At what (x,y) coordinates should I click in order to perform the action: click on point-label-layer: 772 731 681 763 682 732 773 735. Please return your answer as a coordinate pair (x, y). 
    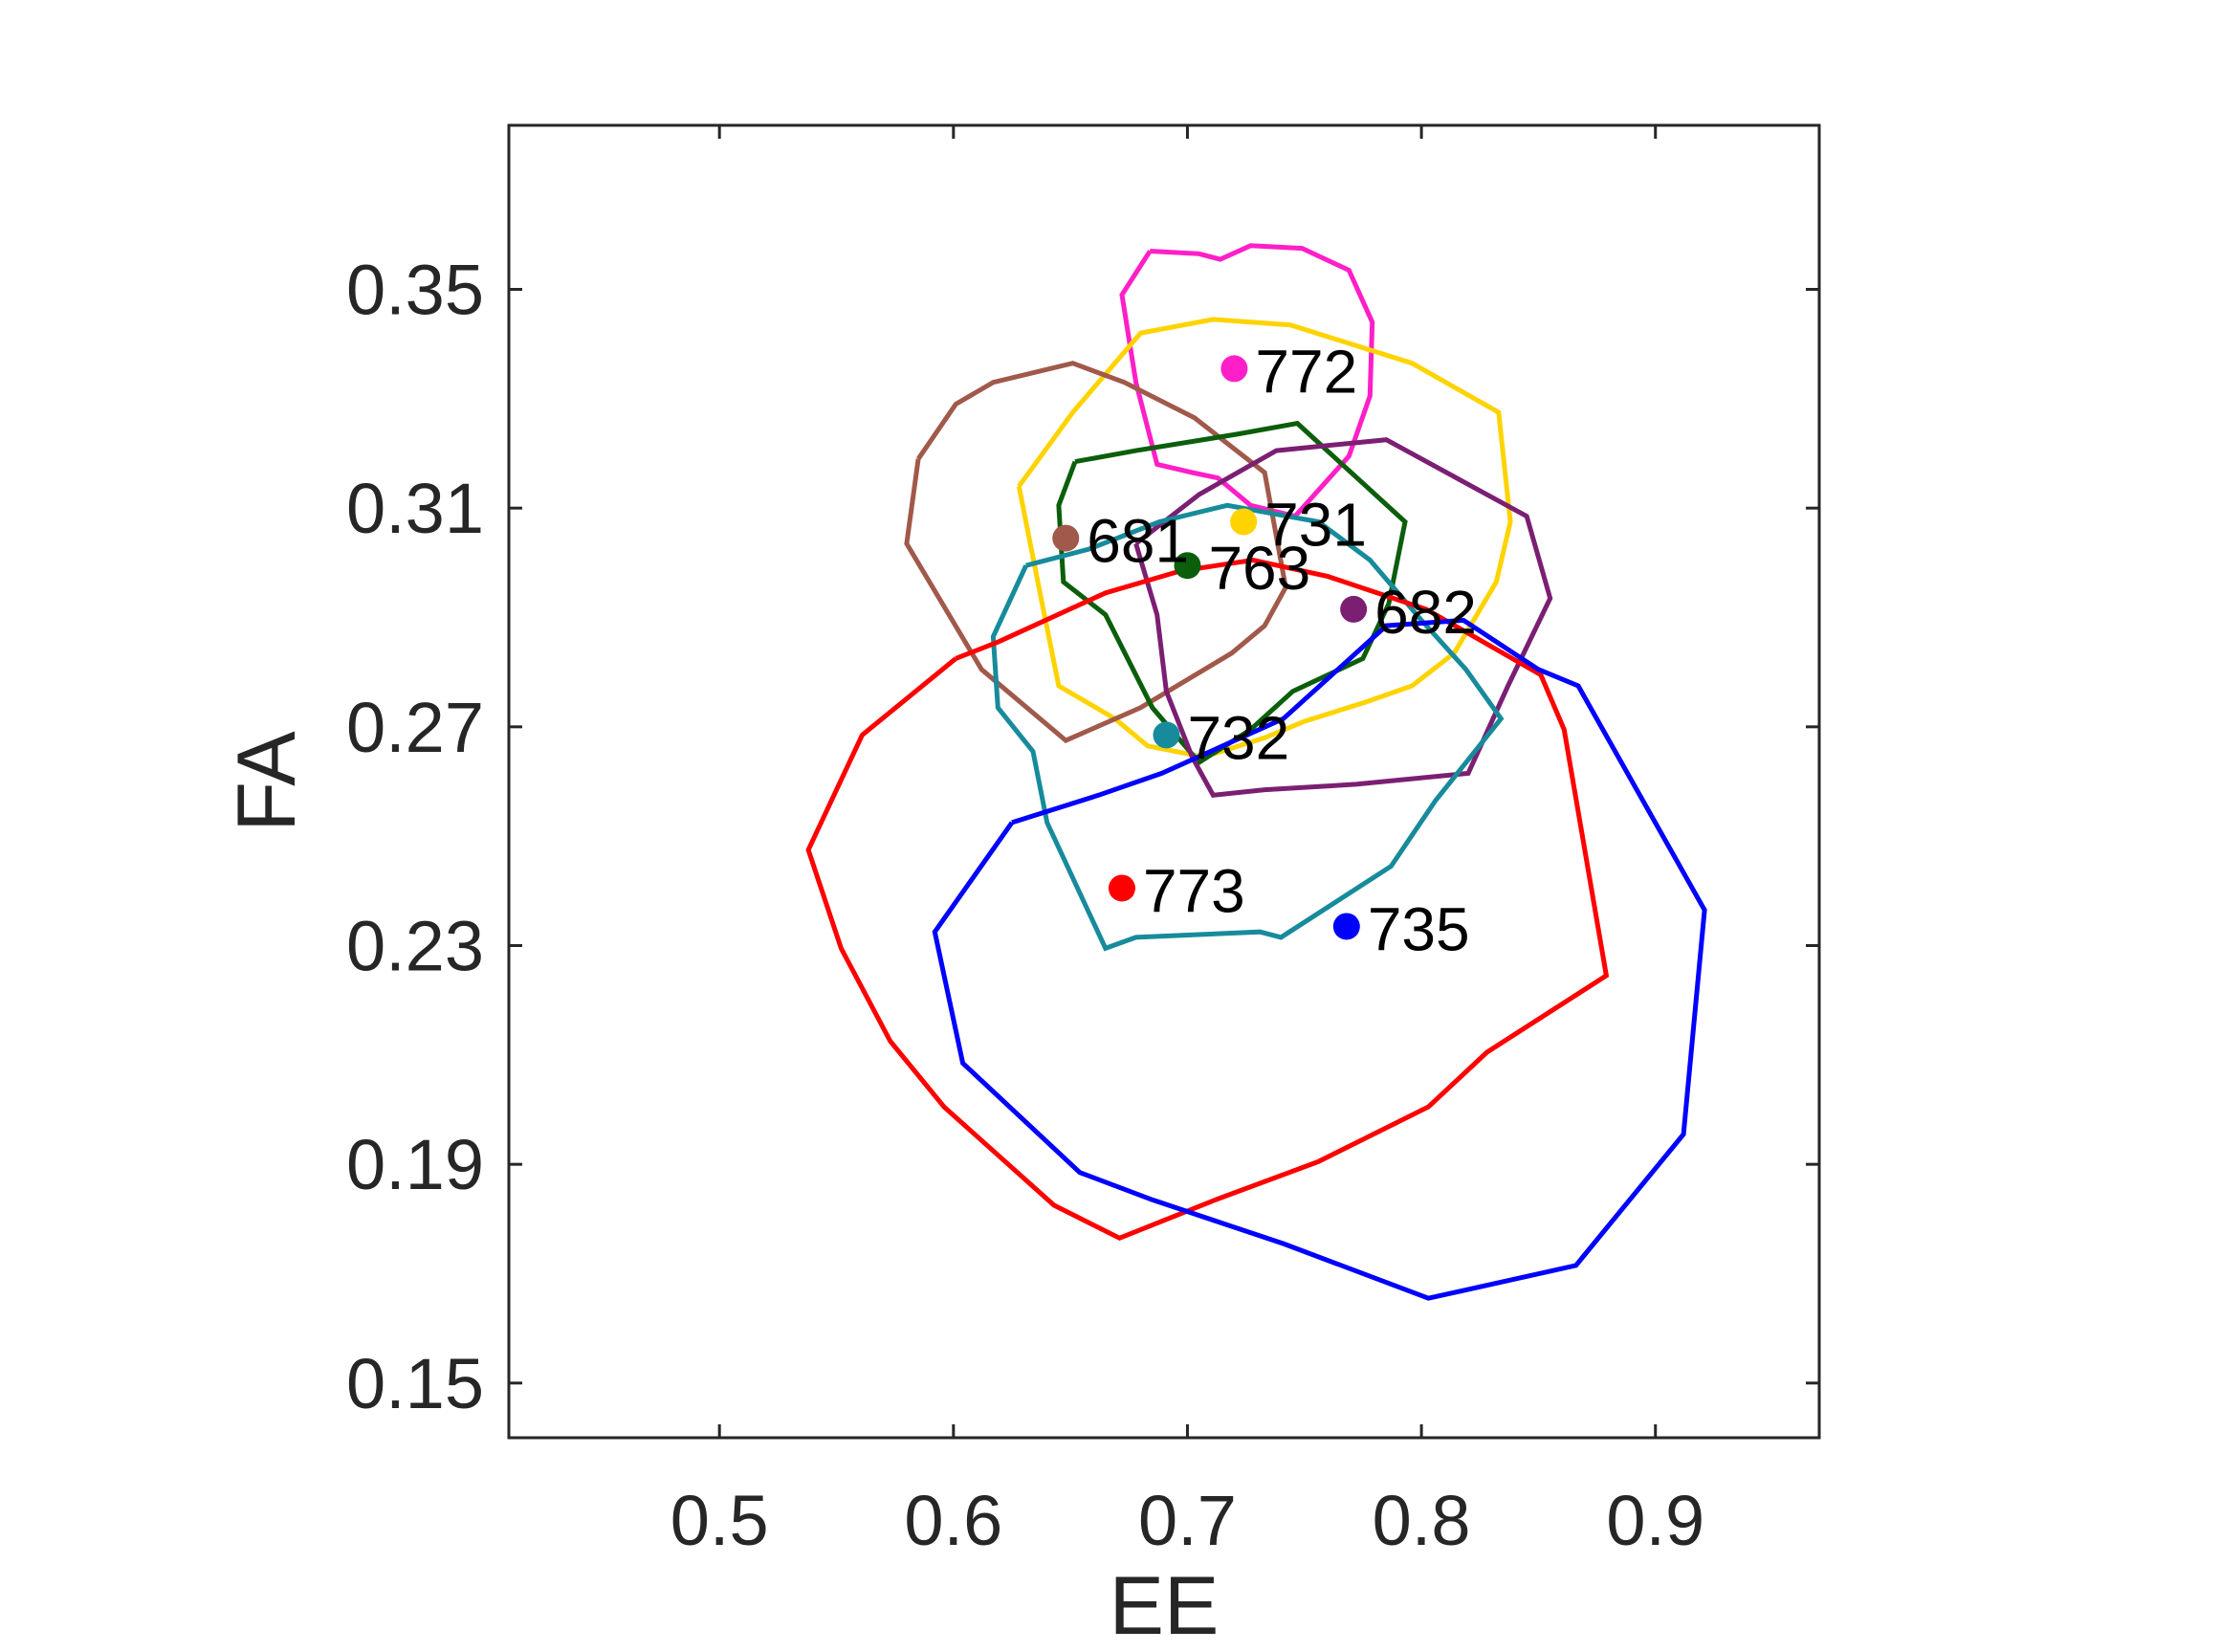
    Looking at the image, I should click on (1282, 650).